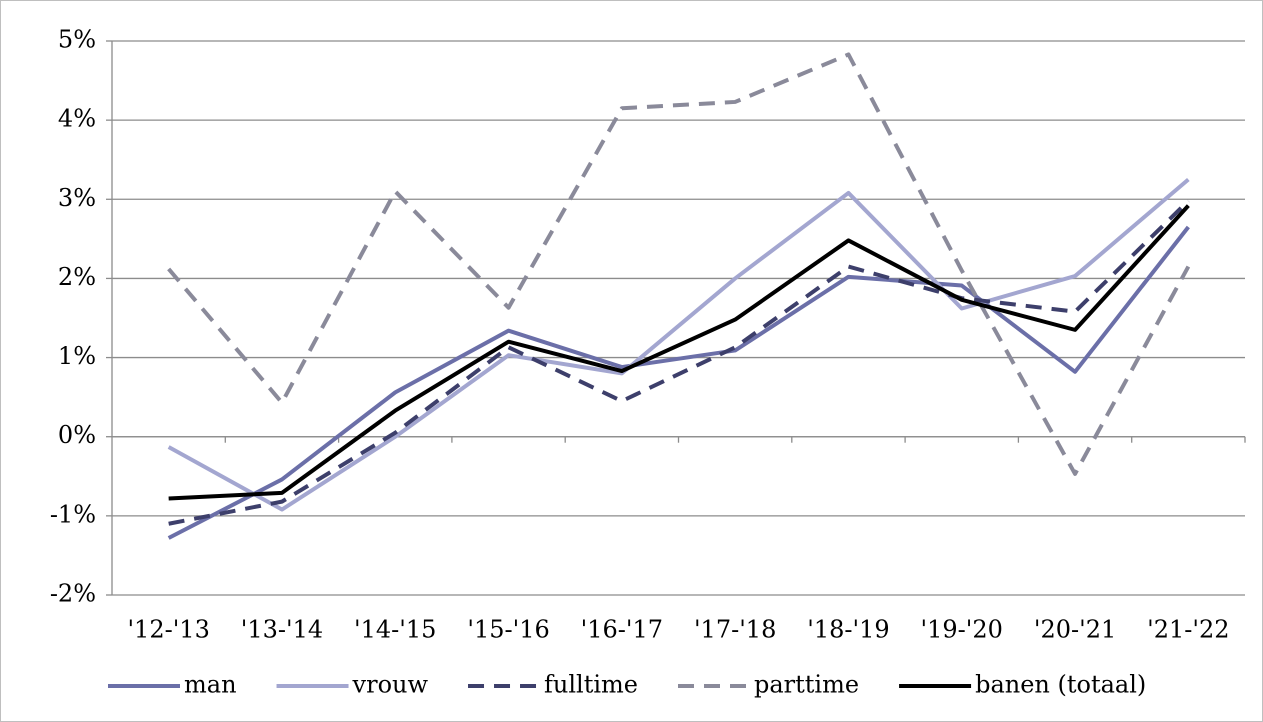 The image size is (1263, 722). What do you see at coordinates (210, 685) in the screenshot?
I see `legend-label: man` at bounding box center [210, 685].